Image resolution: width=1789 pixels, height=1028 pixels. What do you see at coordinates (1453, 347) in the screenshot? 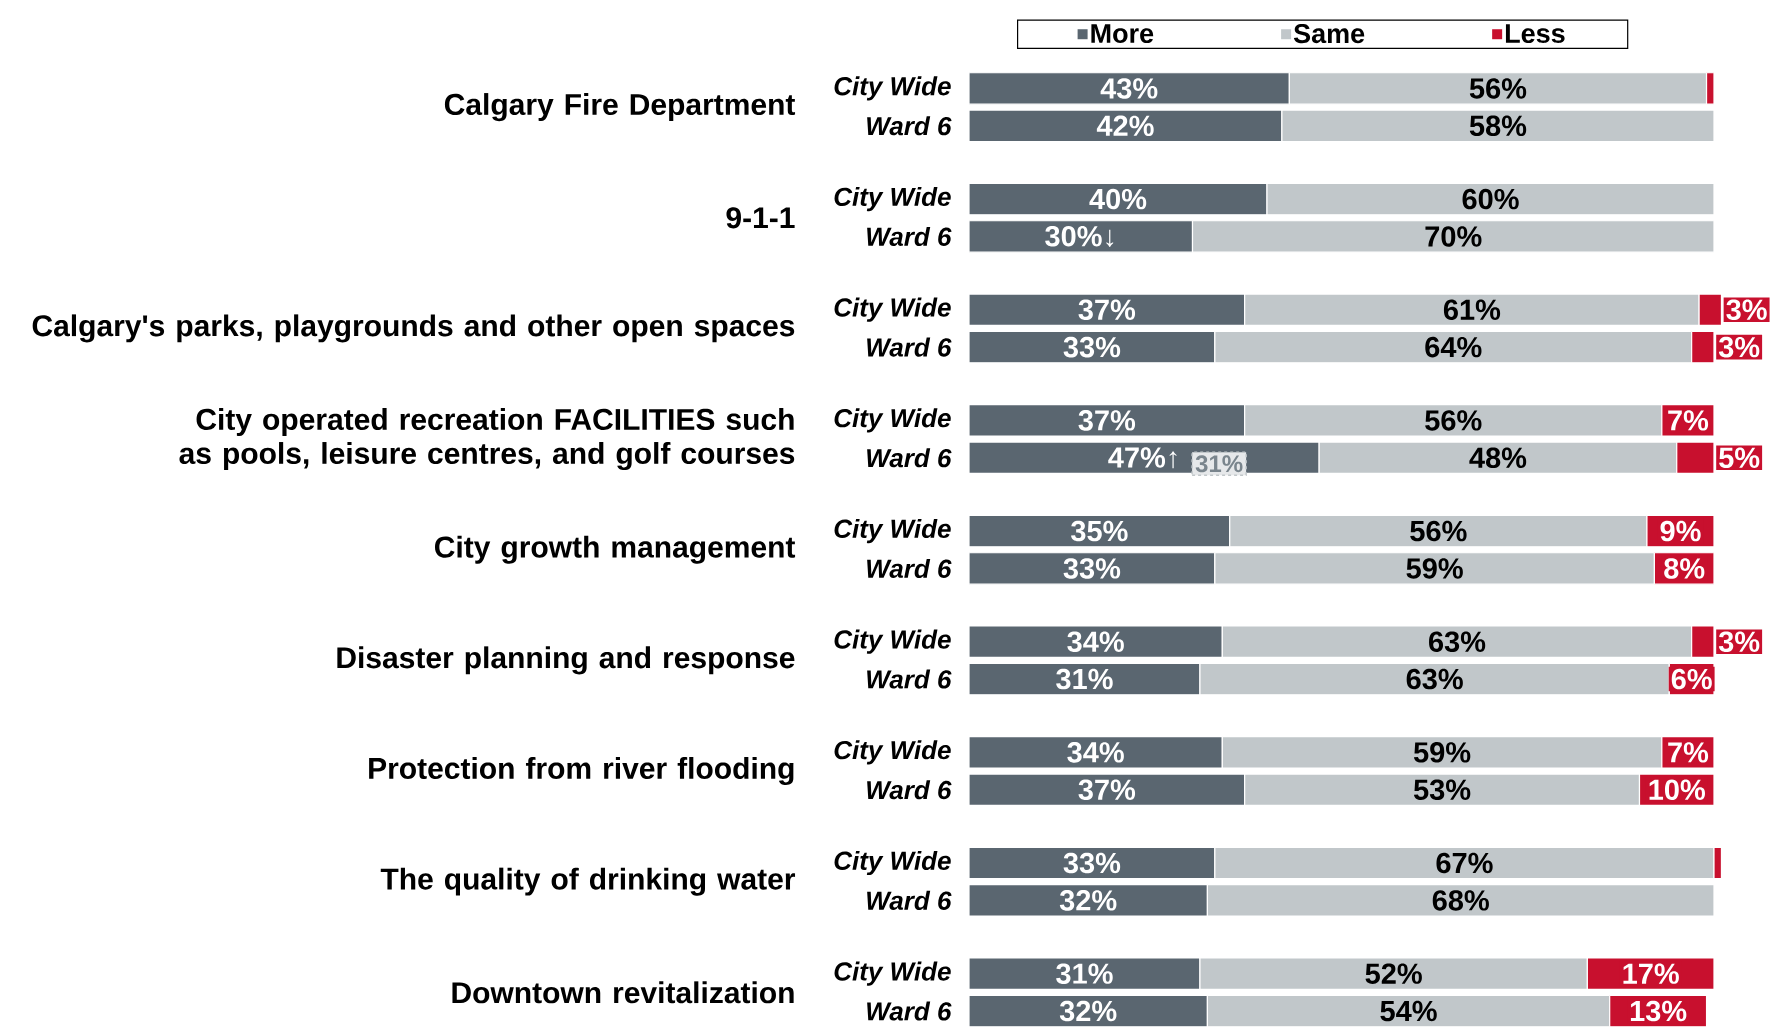
I see `data-label: 64%` at bounding box center [1453, 347].